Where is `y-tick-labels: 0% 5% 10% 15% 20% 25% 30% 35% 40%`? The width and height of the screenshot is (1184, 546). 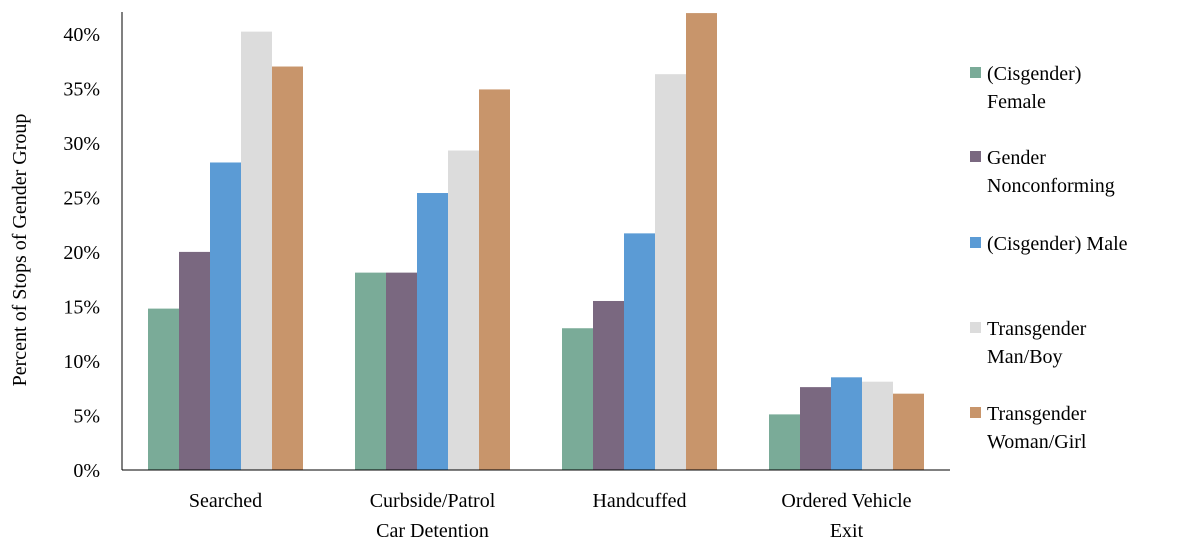
y-tick-labels: 0% 5% 10% 15% 20% 25% 30% 35% 40% is located at coordinates (81, 253).